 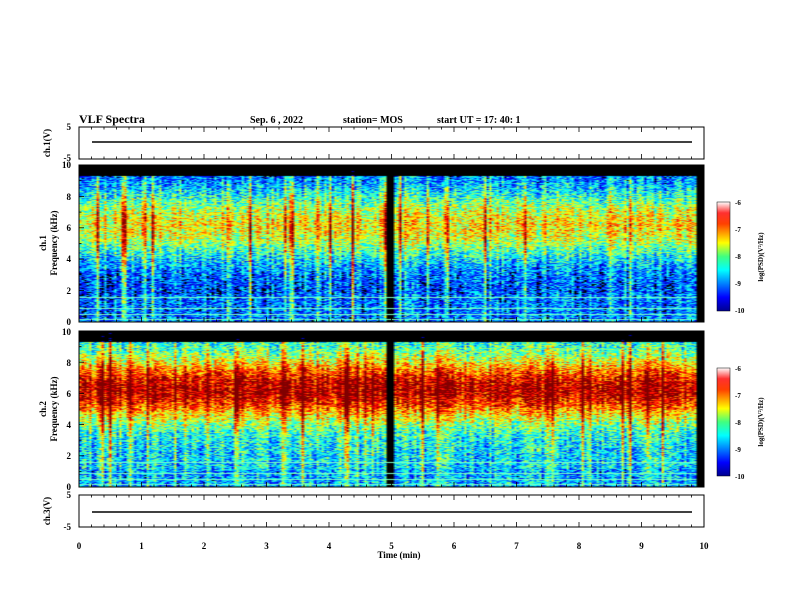 What do you see at coordinates (738, 450) in the screenshot?
I see `ch2-cb-tick-neg9: -9` at bounding box center [738, 450].